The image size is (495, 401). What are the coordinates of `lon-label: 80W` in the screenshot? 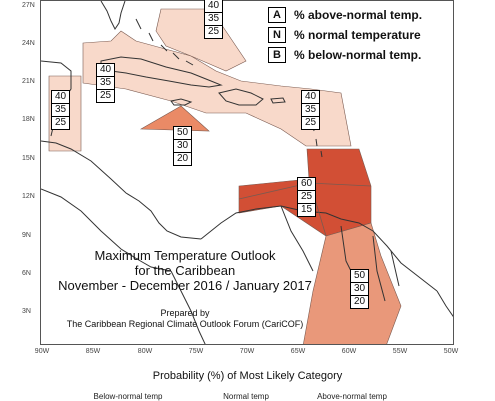 It's located at (145, 351).